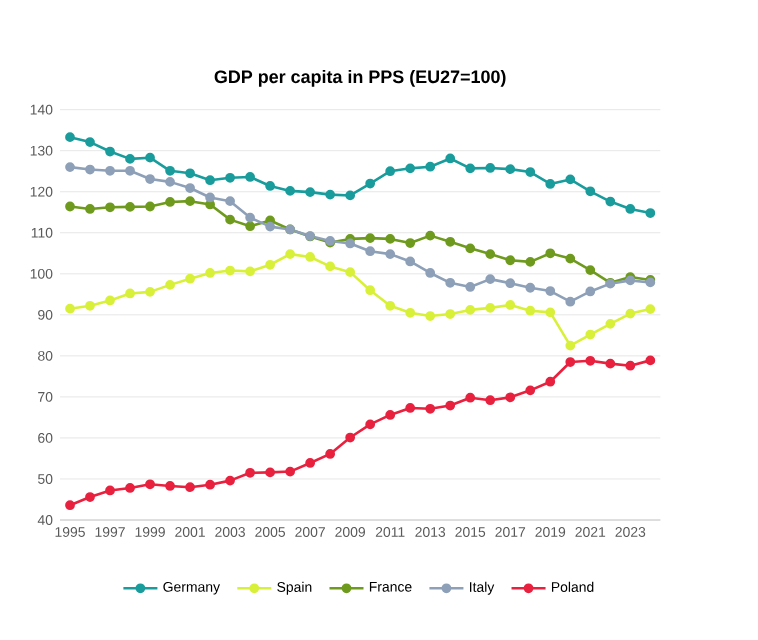  Describe the element at coordinates (360, 78) in the screenshot. I see `chart-title: GDP per capita in PPS (EU27=100)` at that location.